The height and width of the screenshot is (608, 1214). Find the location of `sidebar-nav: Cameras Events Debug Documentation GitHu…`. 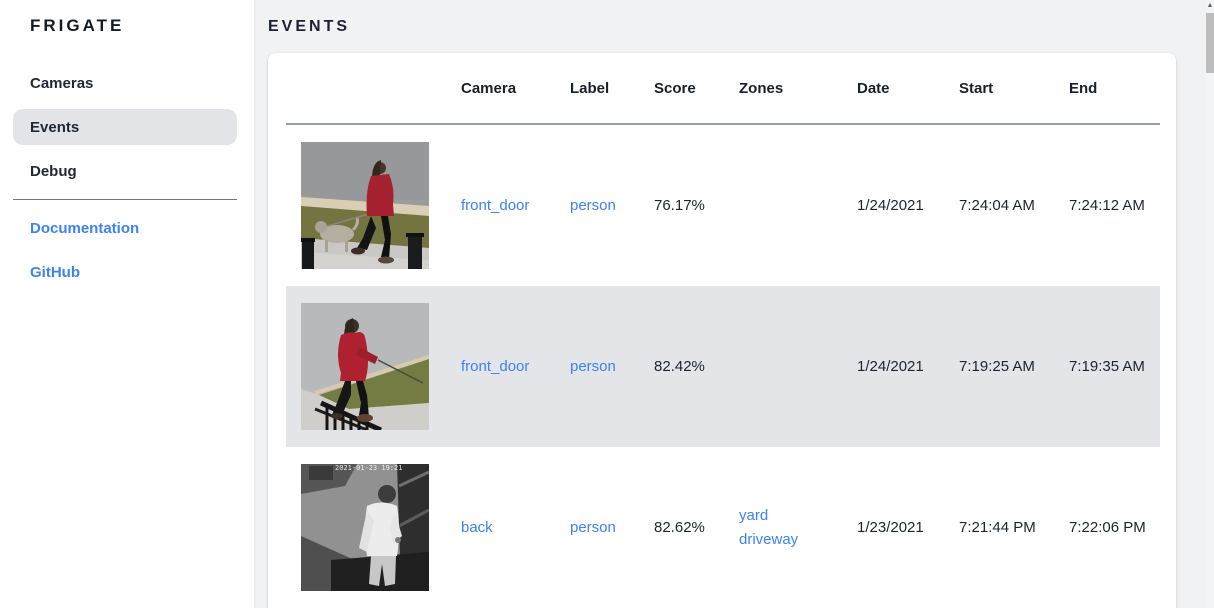

sidebar-nav: Cameras Events Debug Documentation GitHu… is located at coordinates (127, 177).